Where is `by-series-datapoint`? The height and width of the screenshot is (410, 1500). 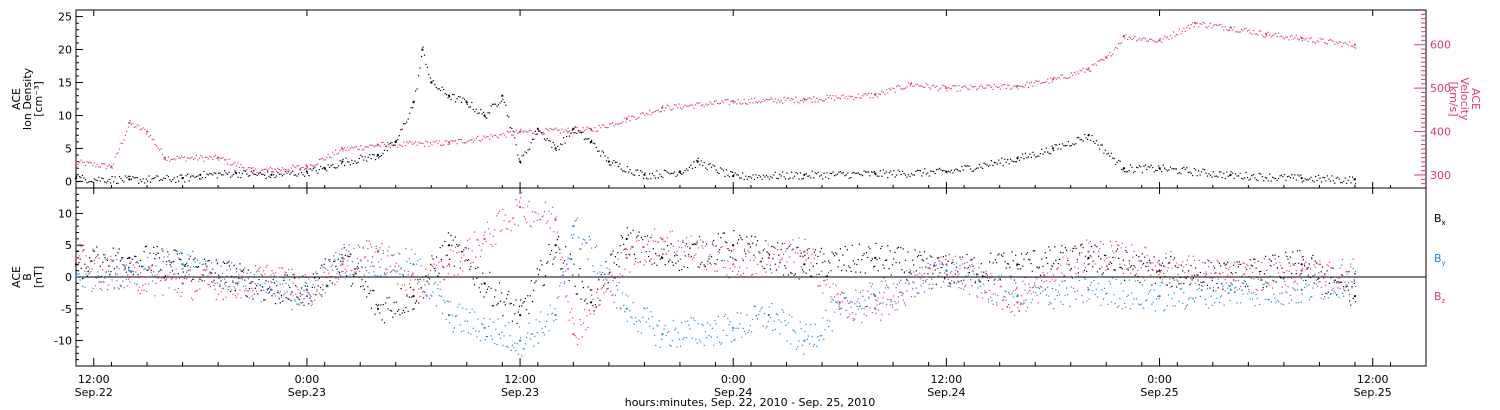
by-series-datapoint is located at coordinates (555, 315).